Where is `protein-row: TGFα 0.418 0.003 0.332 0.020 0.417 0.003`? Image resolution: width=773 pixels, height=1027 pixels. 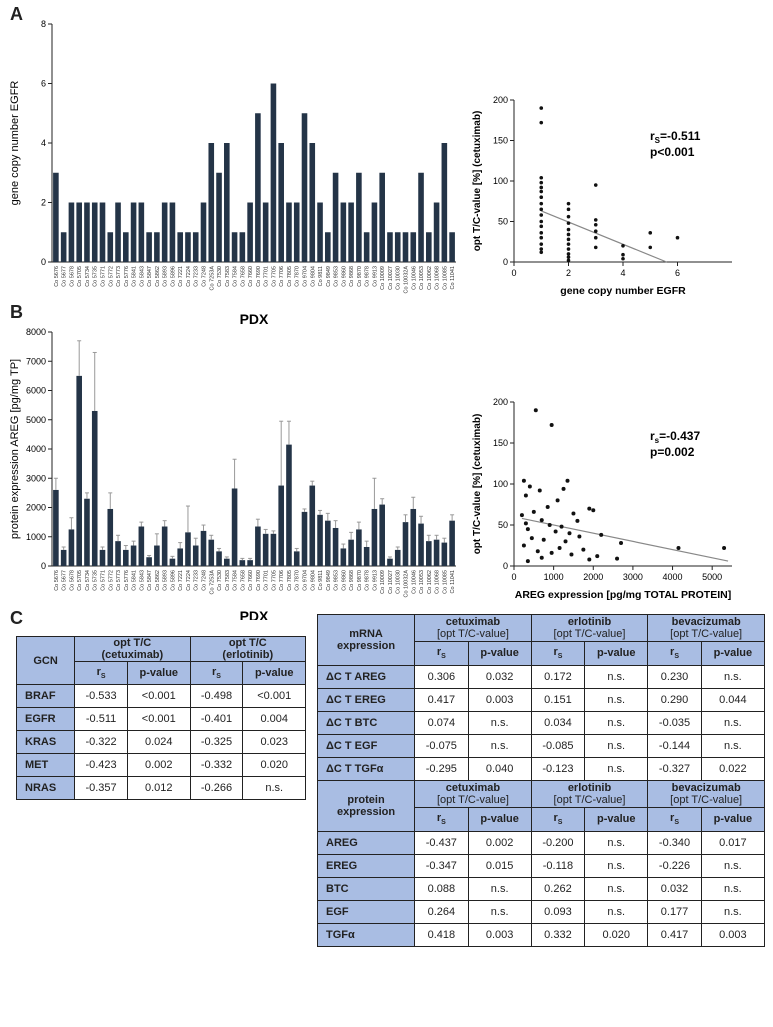
protein-row: TGFα 0.418 0.003 0.332 0.020 0.417 0.003 is located at coordinates (541, 935).